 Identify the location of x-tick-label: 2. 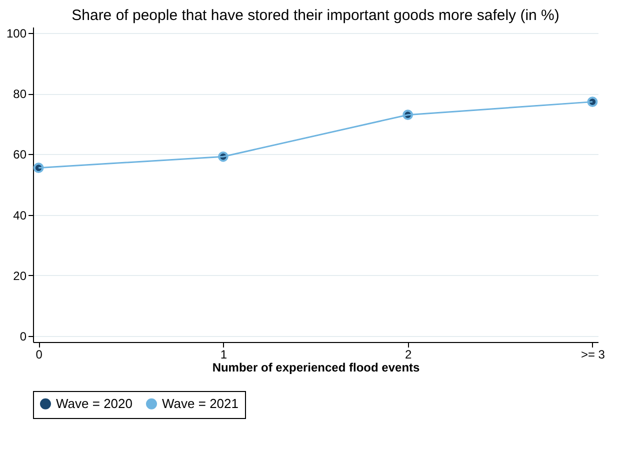
(408, 355).